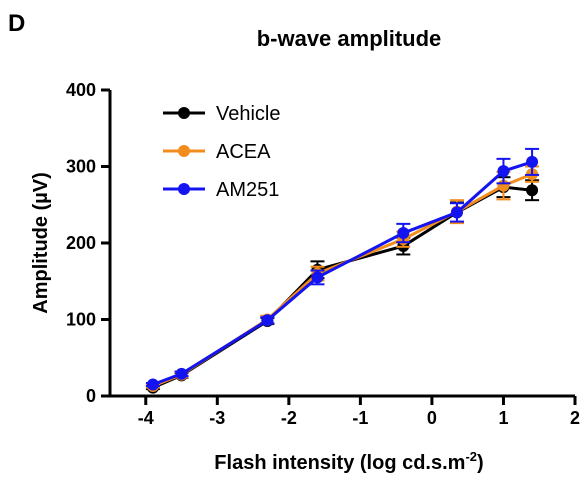 This screenshot has width=585, height=477. Describe the element at coordinates (339, 463) in the screenshot. I see `x-axis-label-main: Flash intensity (log cd.s.m` at that location.